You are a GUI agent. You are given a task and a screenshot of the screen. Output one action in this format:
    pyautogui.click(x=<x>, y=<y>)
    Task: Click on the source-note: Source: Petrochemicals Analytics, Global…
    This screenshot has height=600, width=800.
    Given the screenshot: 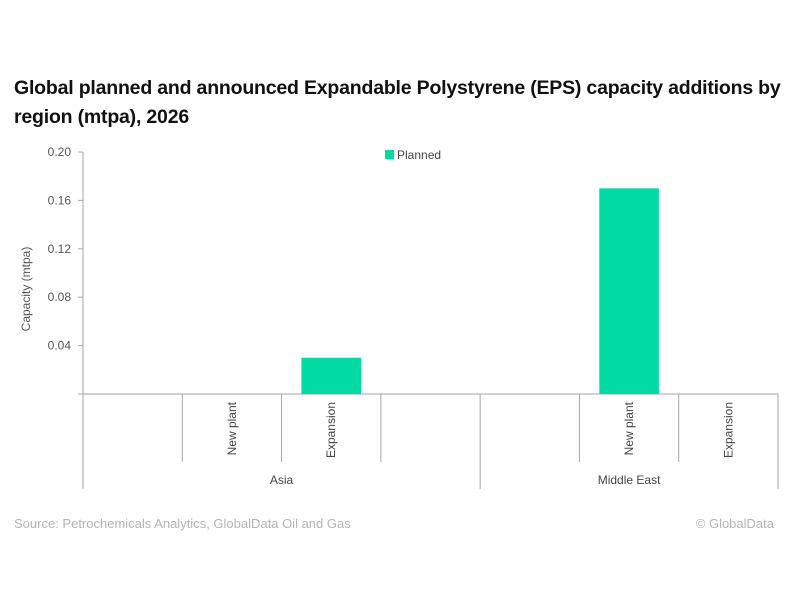 What is the action you would take?
    pyautogui.click(x=182, y=523)
    